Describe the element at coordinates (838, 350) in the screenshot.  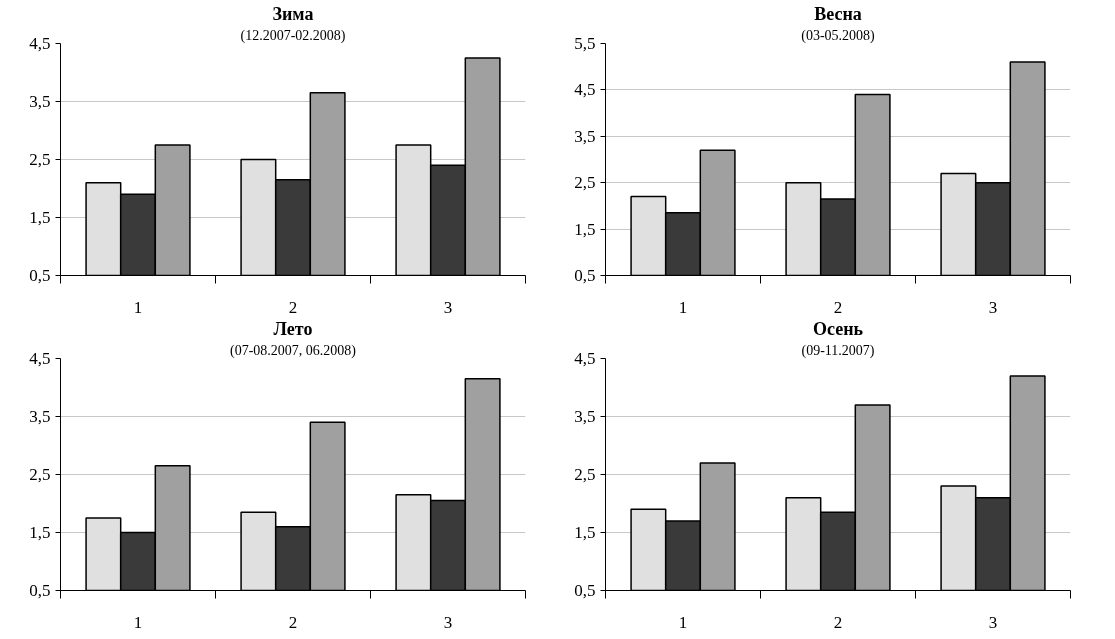
I see `chart-subtitle: (09-11.2007)` at that location.